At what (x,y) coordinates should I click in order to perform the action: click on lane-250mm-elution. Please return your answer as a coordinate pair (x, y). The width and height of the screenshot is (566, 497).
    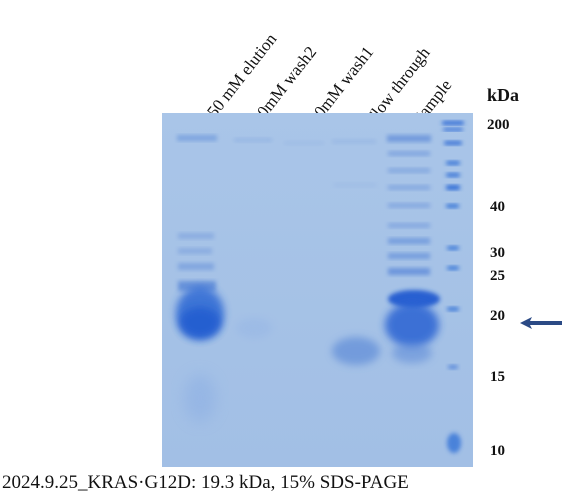
    Looking at the image, I should click on (200, 278).